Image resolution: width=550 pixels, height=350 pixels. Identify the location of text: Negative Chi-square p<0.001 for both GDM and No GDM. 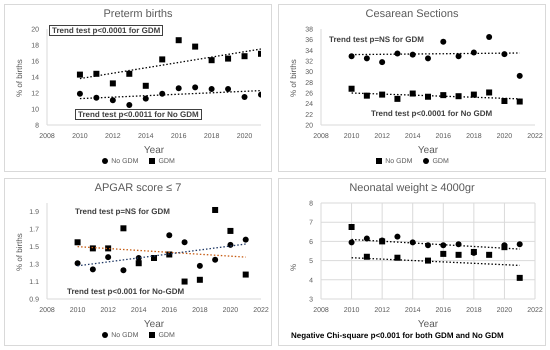
(397, 335).